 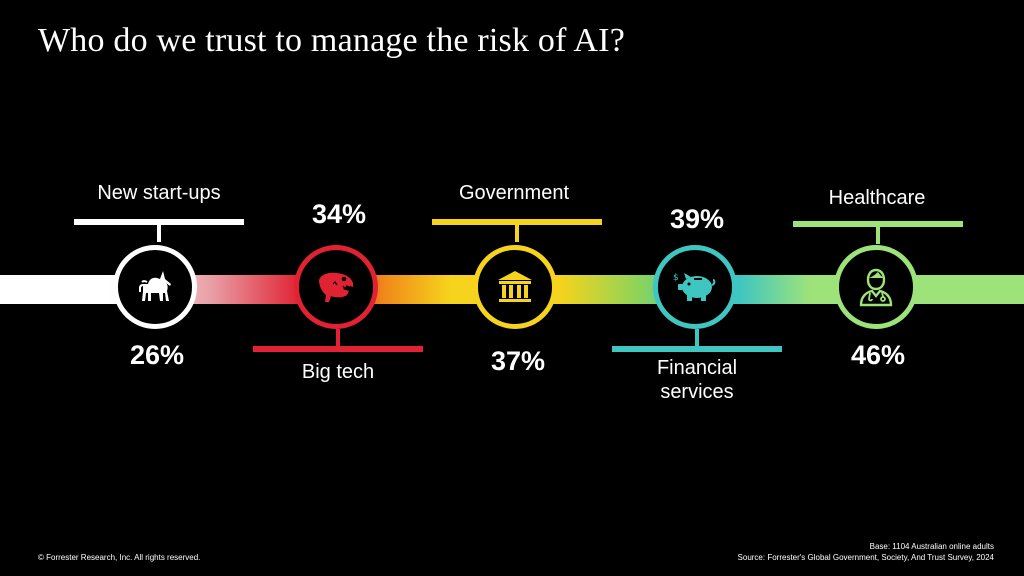 I want to click on dinosaur-icon, so click(x=336, y=287).